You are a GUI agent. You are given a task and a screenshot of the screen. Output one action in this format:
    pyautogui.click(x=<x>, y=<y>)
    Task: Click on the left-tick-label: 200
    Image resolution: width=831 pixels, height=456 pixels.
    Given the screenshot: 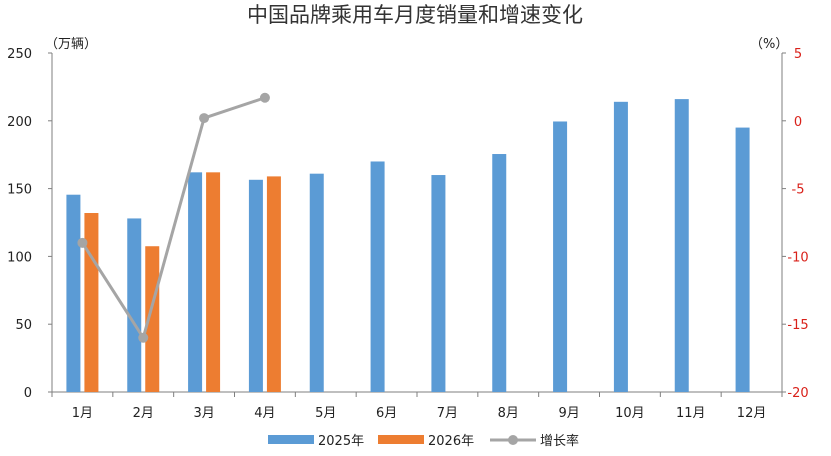 What is the action you would take?
    pyautogui.click(x=19, y=122)
    